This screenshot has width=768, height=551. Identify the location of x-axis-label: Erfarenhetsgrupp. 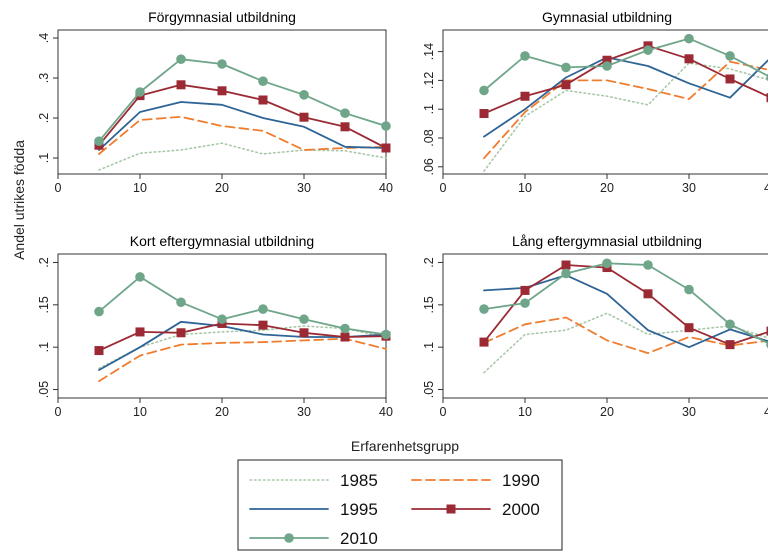
(405, 446).